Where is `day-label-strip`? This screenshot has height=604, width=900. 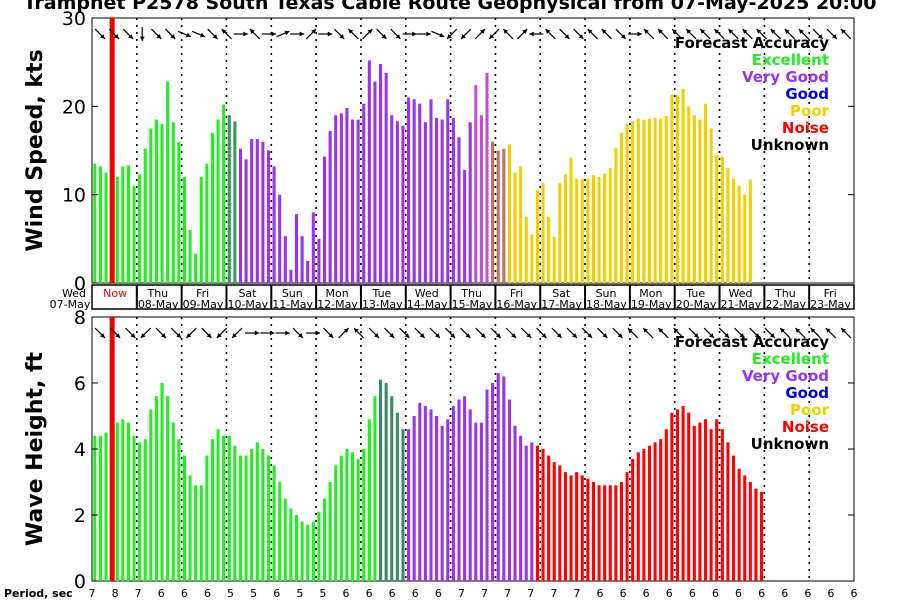 day-label-strip is located at coordinates (473, 297).